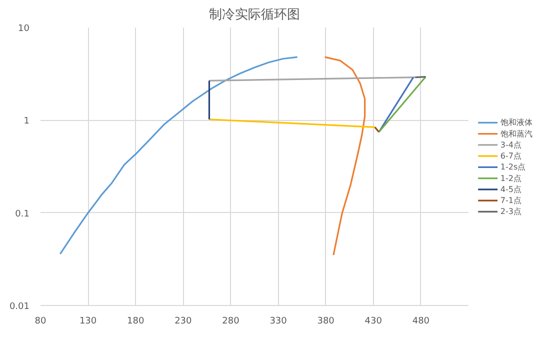 The image size is (554, 349). Describe the element at coordinates (231, 321) in the screenshot. I see `x-tick-label: 280` at that location.